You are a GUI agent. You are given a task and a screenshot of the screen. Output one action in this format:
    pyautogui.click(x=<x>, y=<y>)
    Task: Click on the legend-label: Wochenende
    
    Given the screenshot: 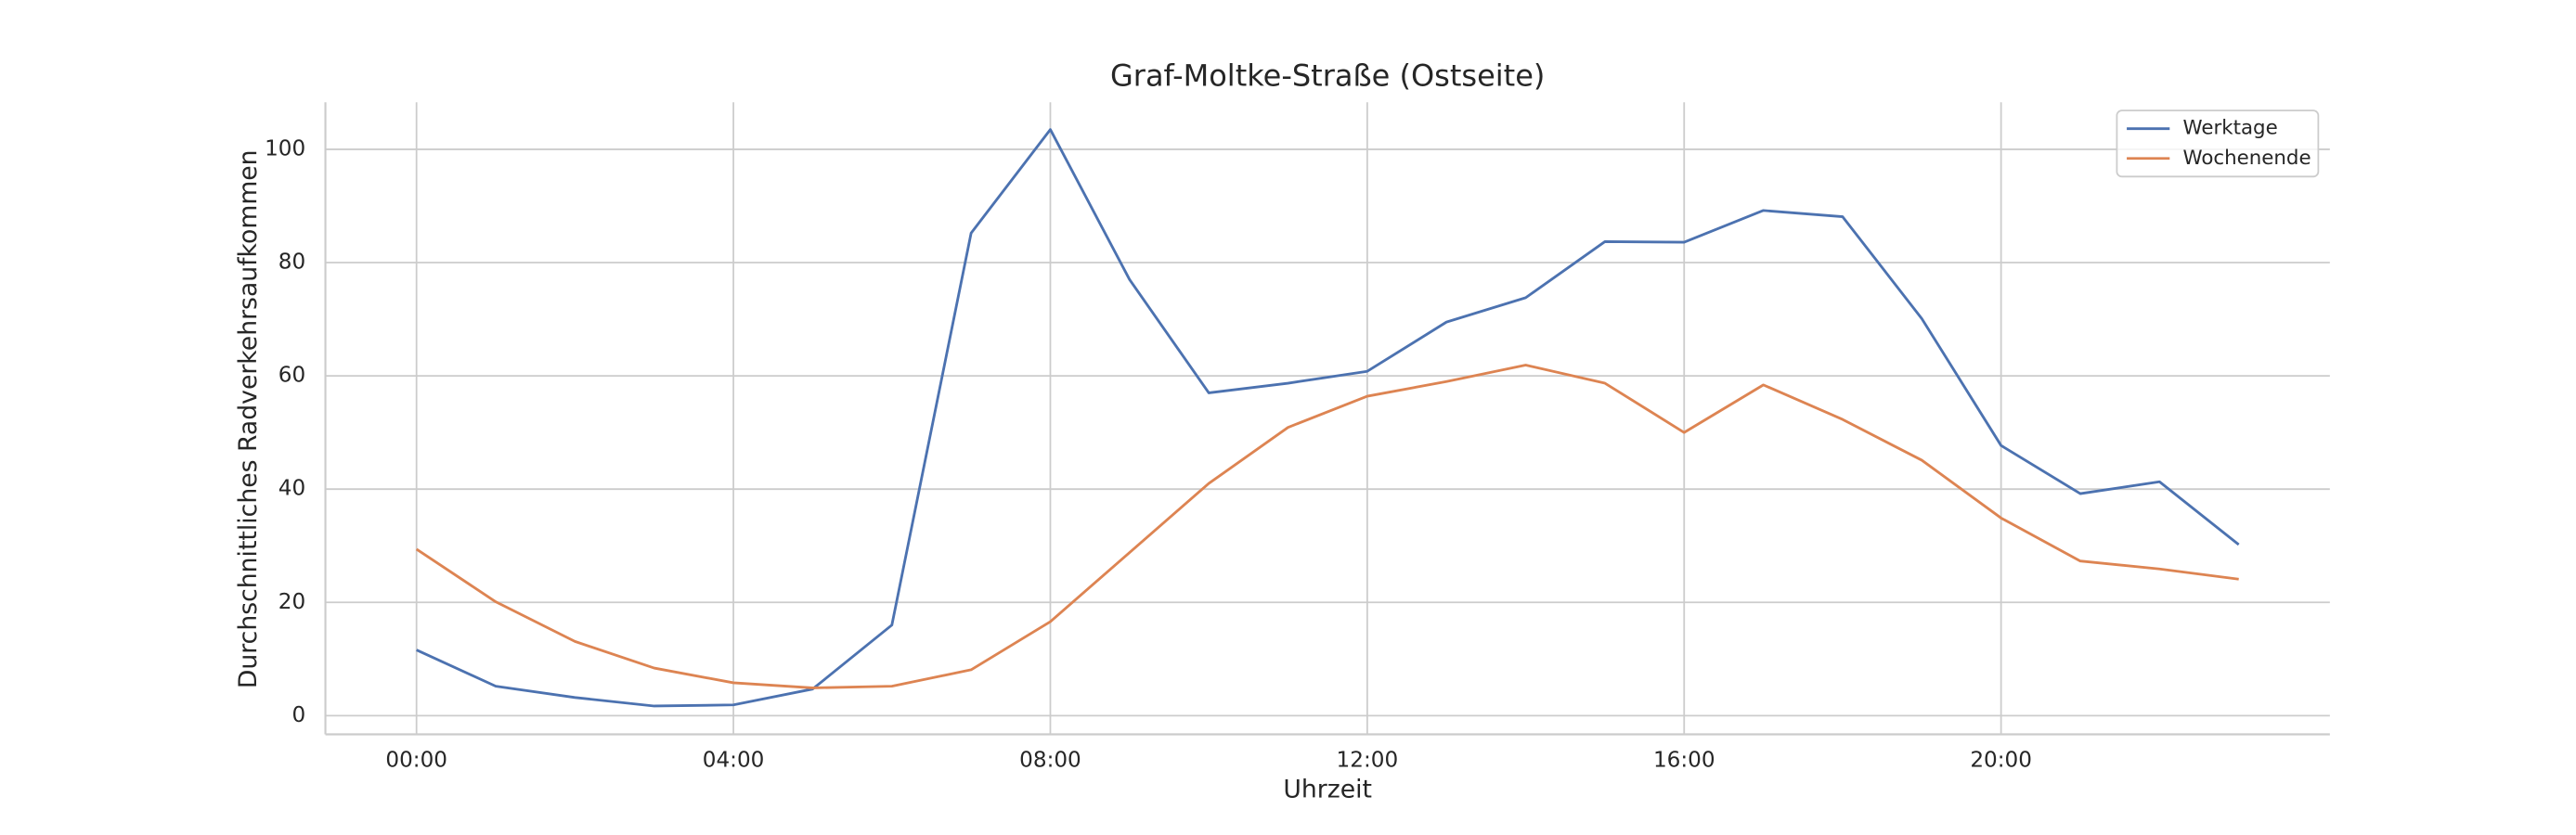 What is the action you would take?
    pyautogui.click(x=2247, y=158)
    